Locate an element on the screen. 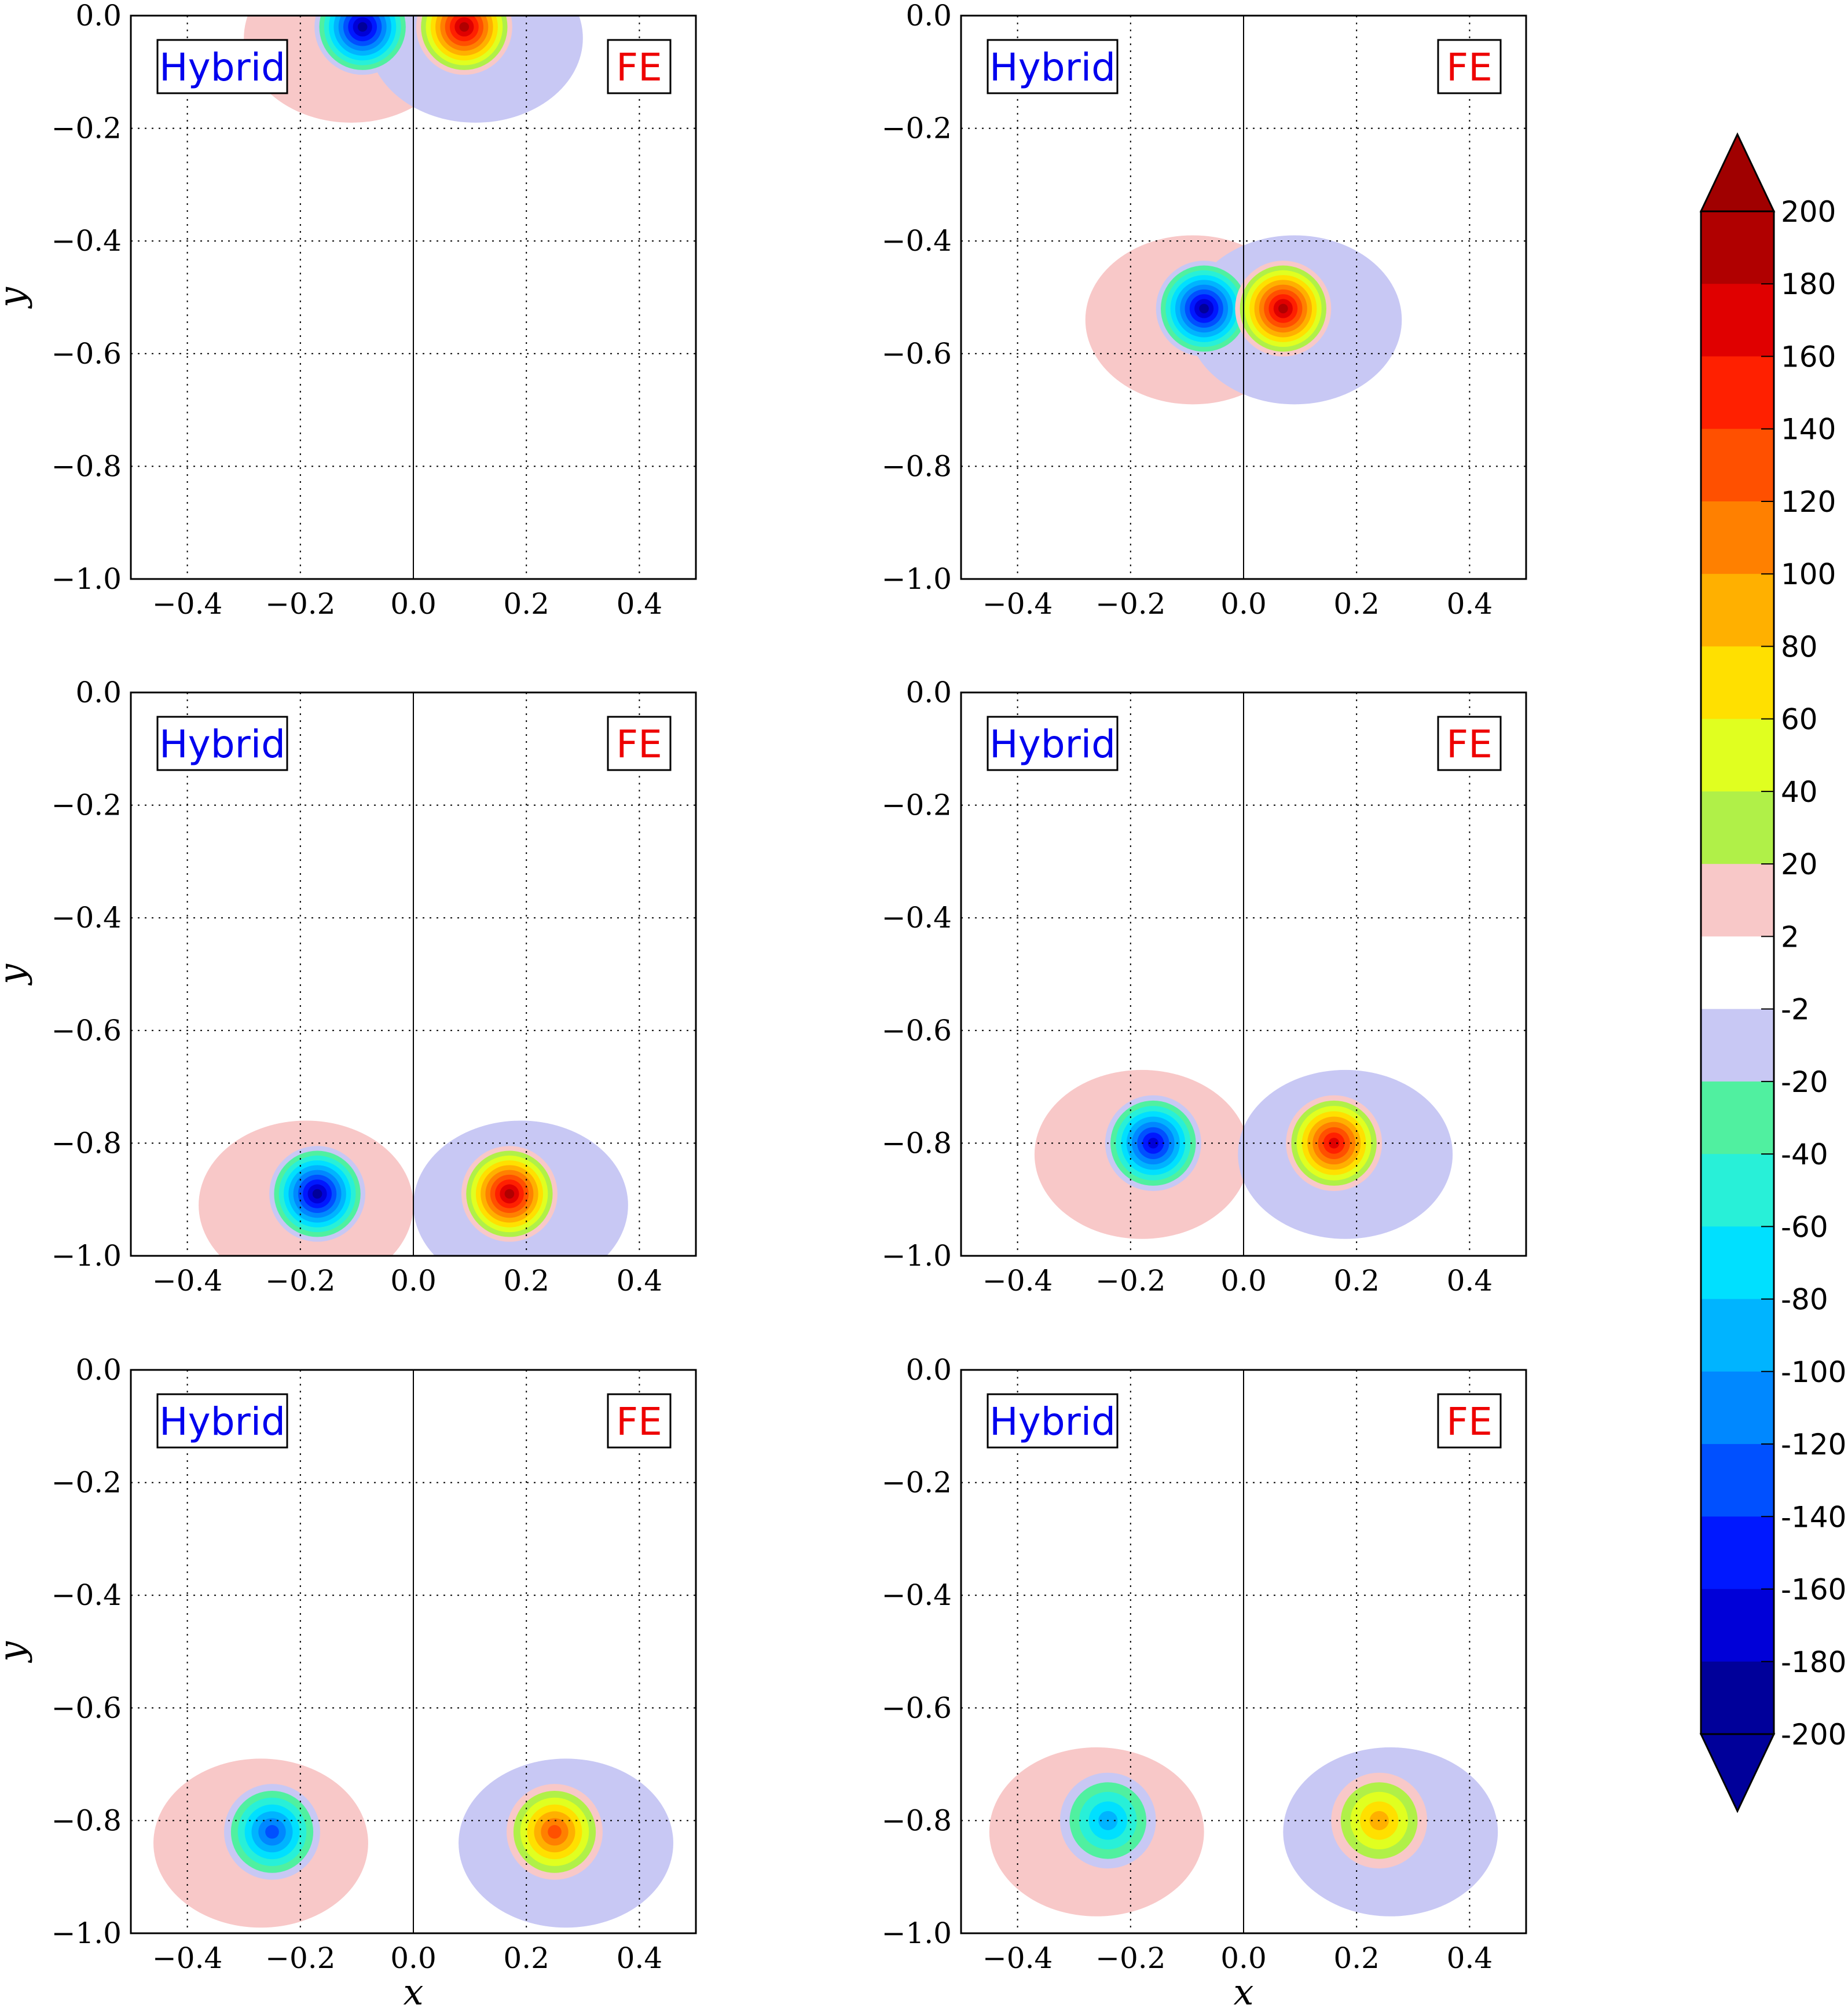  colorbar-tick-label: -140 is located at coordinates (1814, 1517).